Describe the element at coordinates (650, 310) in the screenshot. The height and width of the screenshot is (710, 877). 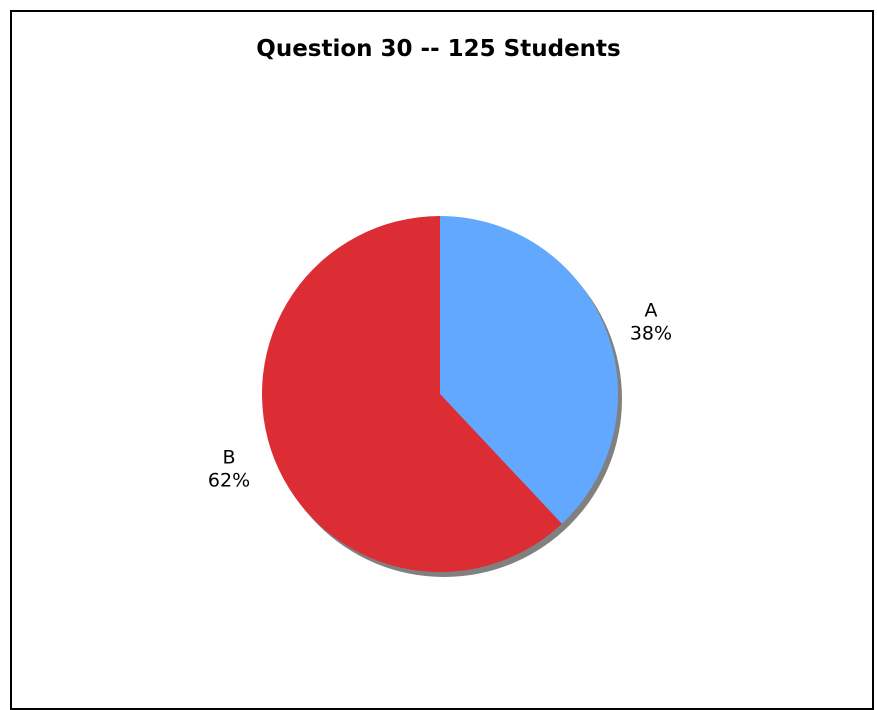
I see `slice-label-name-a: A` at that location.